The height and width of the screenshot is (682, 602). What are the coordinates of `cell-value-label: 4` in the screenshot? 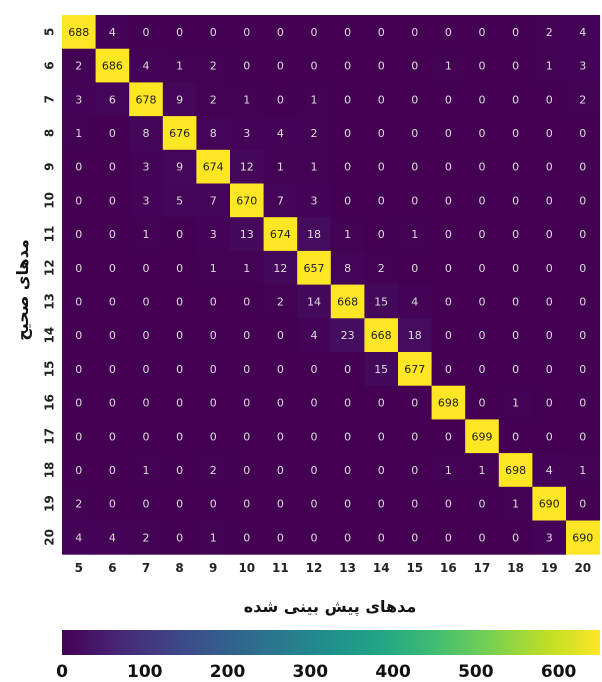 It's located at (549, 470).